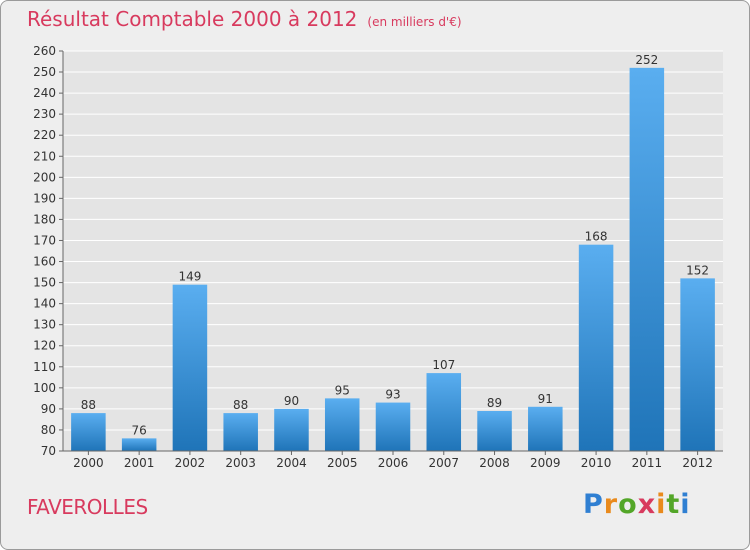  What do you see at coordinates (444, 412) in the screenshot?
I see `bar-2007` at bounding box center [444, 412].